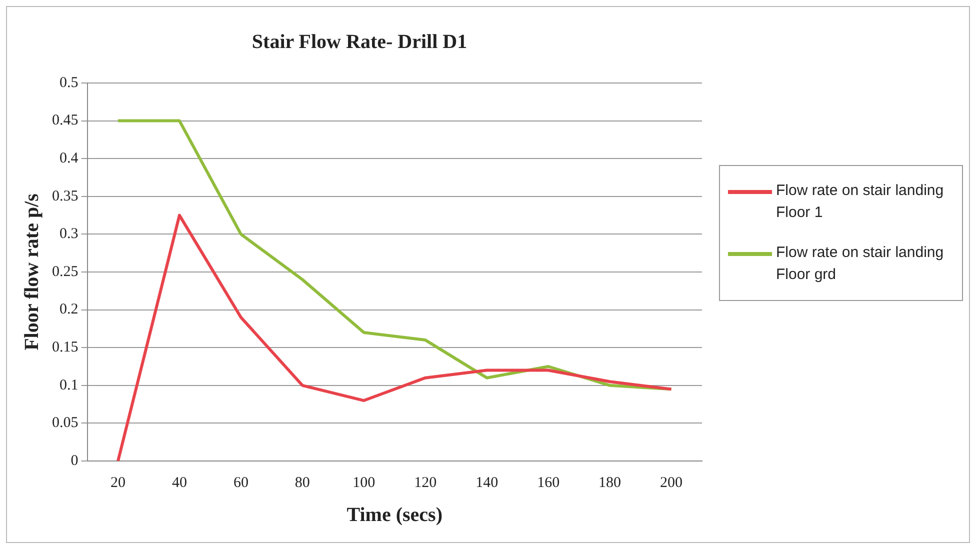 This screenshot has width=976, height=549. I want to click on x-tick-label: 200, so click(671, 482).